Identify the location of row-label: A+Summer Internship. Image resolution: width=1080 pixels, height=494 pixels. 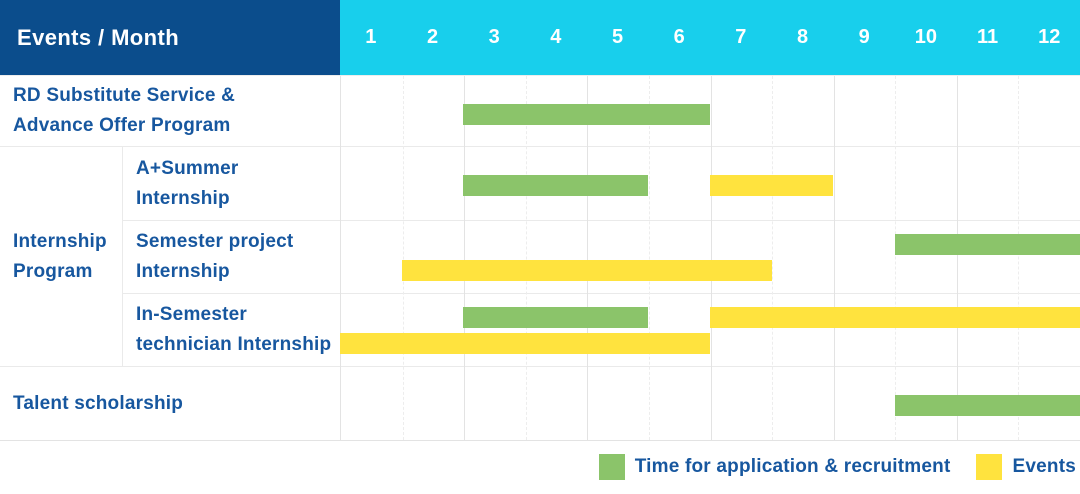
(187, 183).